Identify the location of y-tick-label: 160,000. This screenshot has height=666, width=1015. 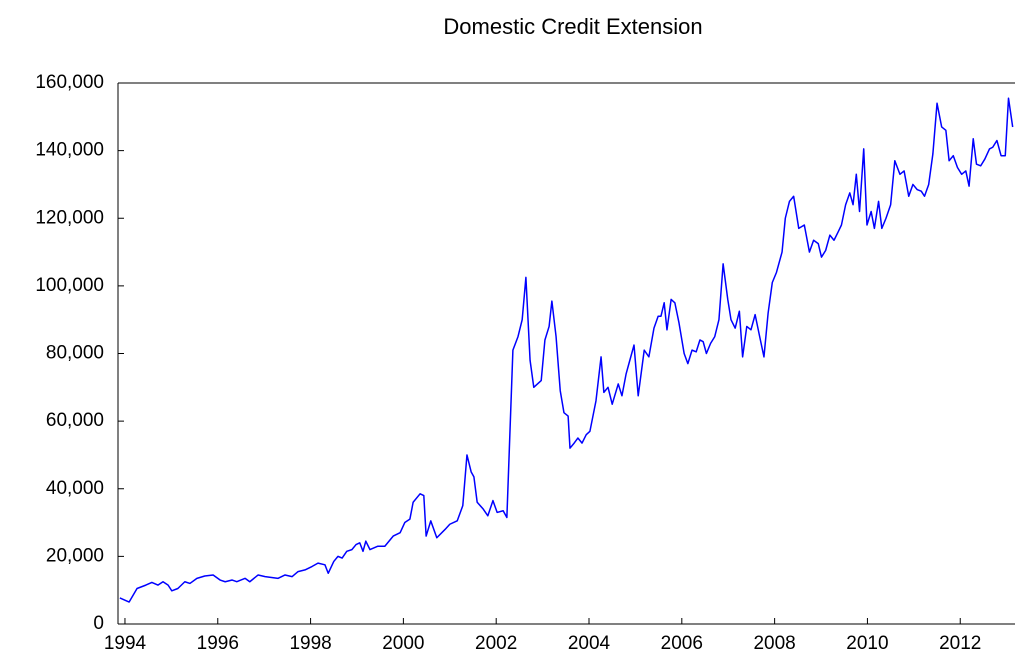
(69, 82).